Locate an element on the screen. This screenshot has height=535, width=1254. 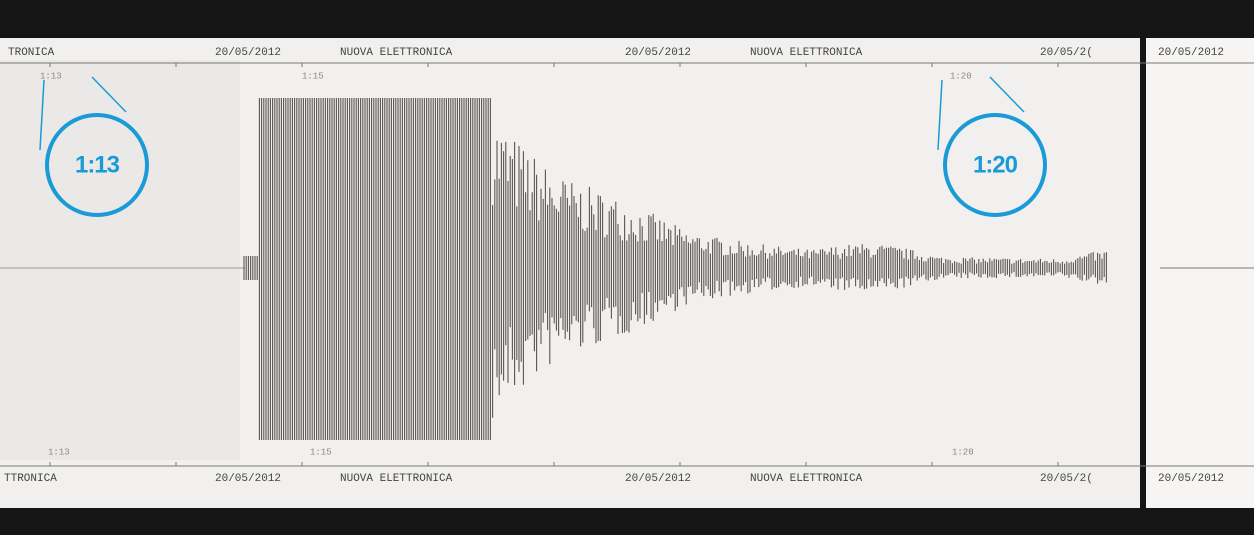
paper-crease is located at coordinates (120, 260).